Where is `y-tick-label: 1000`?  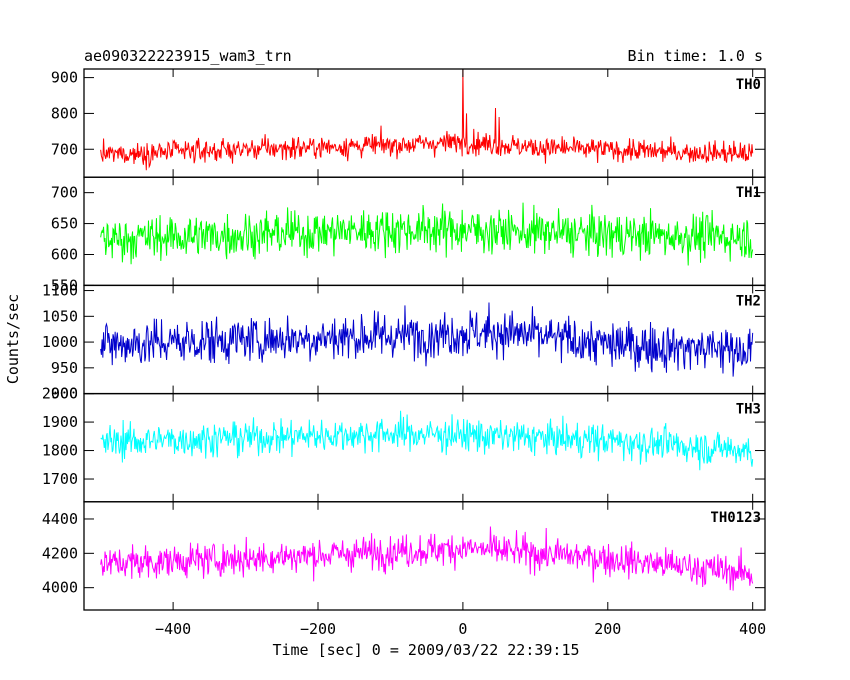
y-tick-label: 1000 is located at coordinates (60, 342).